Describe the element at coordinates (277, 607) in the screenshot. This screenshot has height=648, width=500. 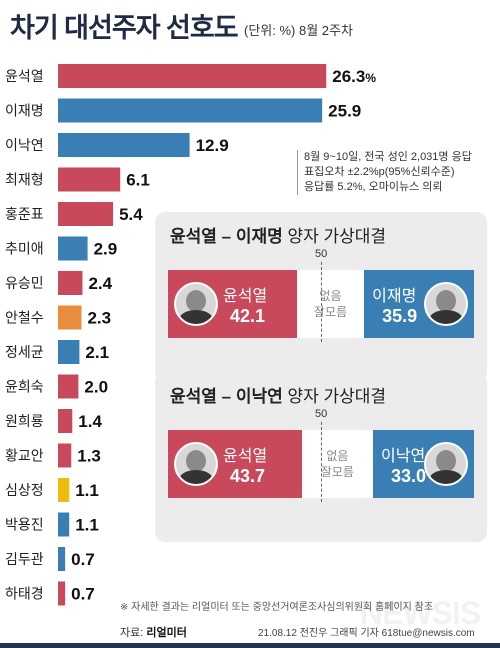
I see `footnote: ※ 자세한 결과는 리얼미터 또는 중앙선거여론조사심의위원회 홈페이지 참조` at that location.